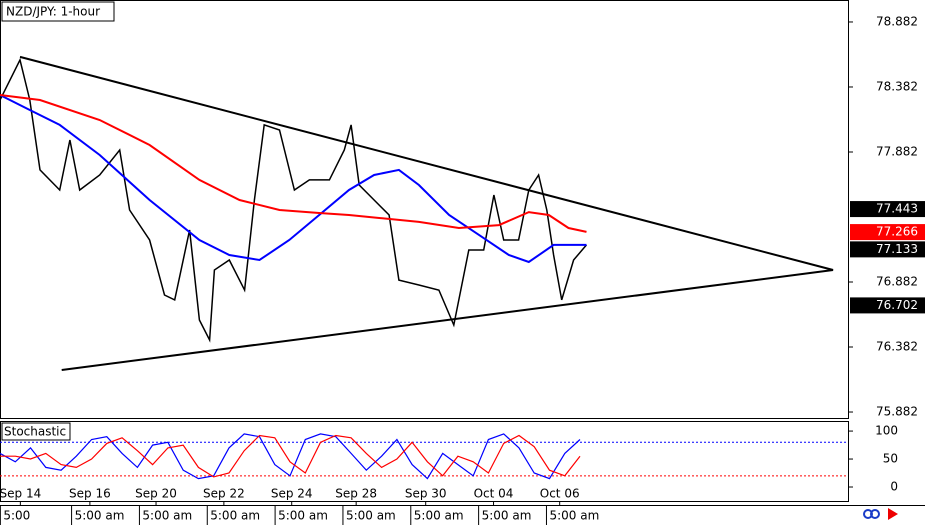  Describe the element at coordinates (16, 516) in the screenshot. I see `time-tick-label: 5:00` at that location.